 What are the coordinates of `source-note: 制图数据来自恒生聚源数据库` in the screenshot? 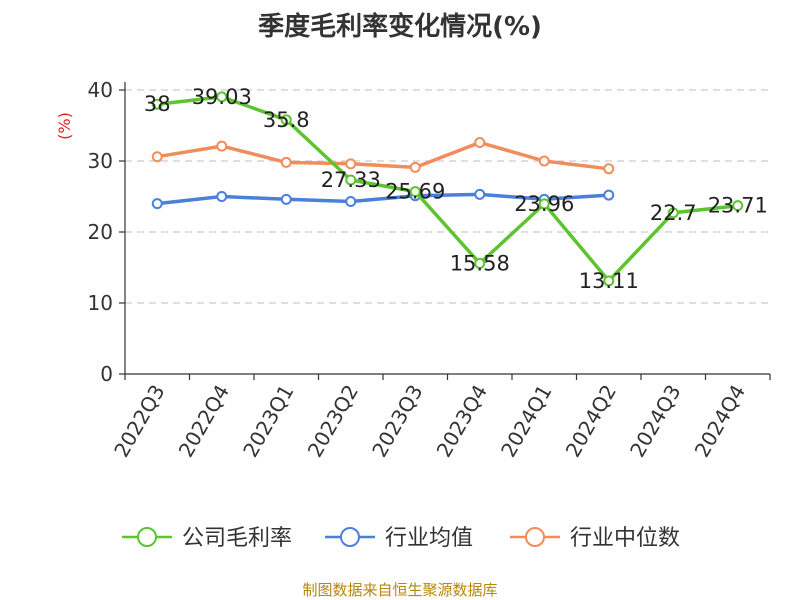 It's located at (400, 590).